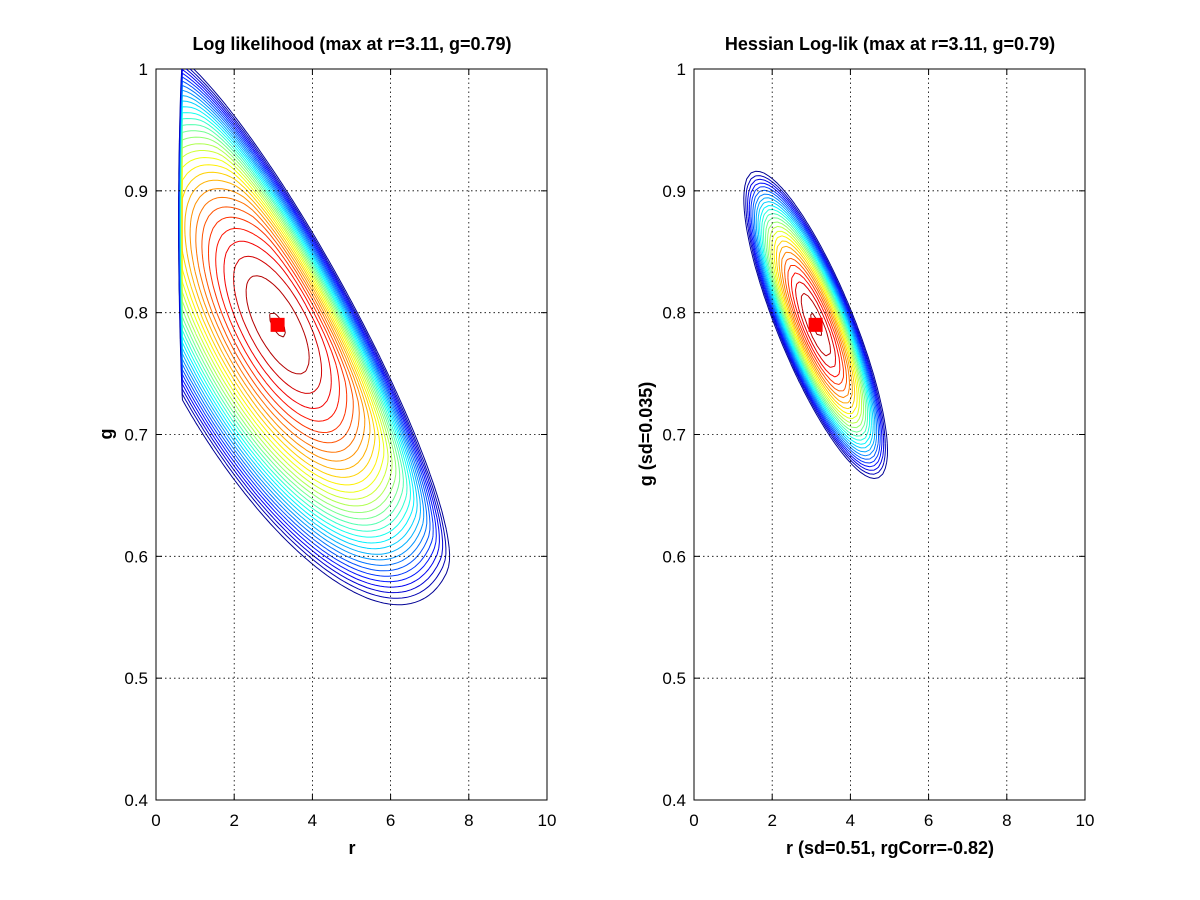 The width and height of the screenshot is (1200, 900). What do you see at coordinates (106, 434) in the screenshot?
I see `y-axis-label: g` at bounding box center [106, 434].